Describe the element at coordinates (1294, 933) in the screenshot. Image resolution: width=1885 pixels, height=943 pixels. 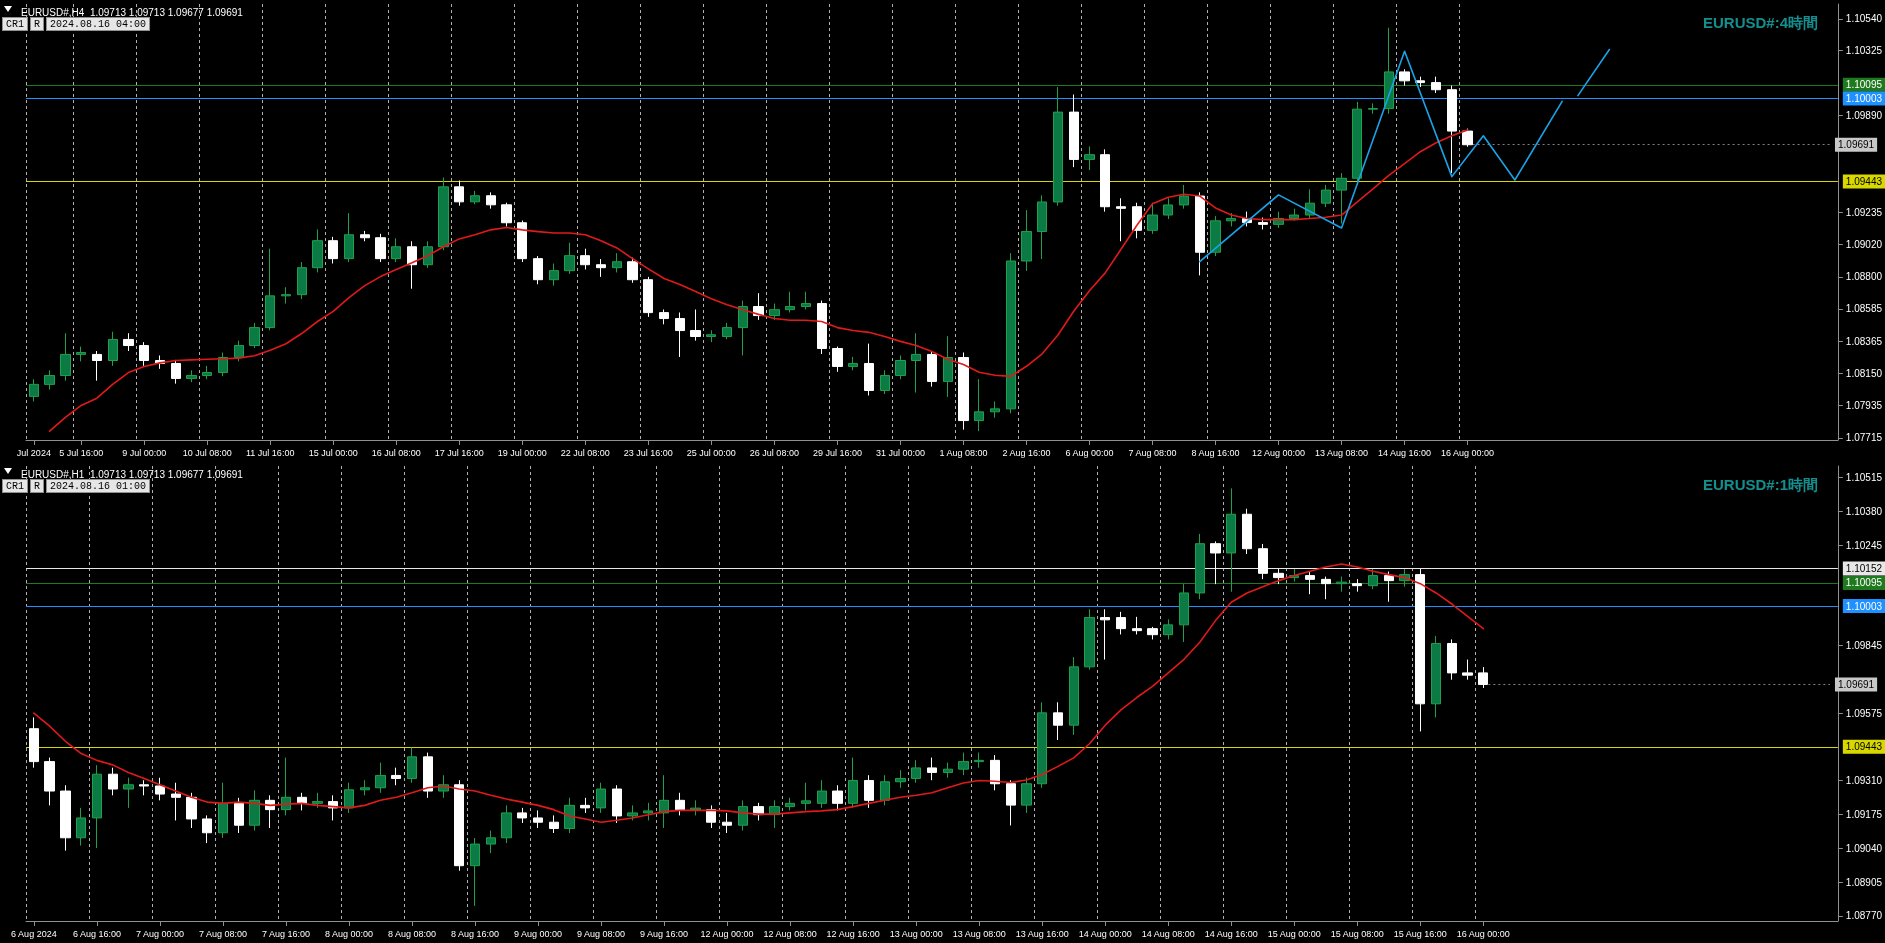
I see `x-tick-label: 15 Aug 00:00` at that location.